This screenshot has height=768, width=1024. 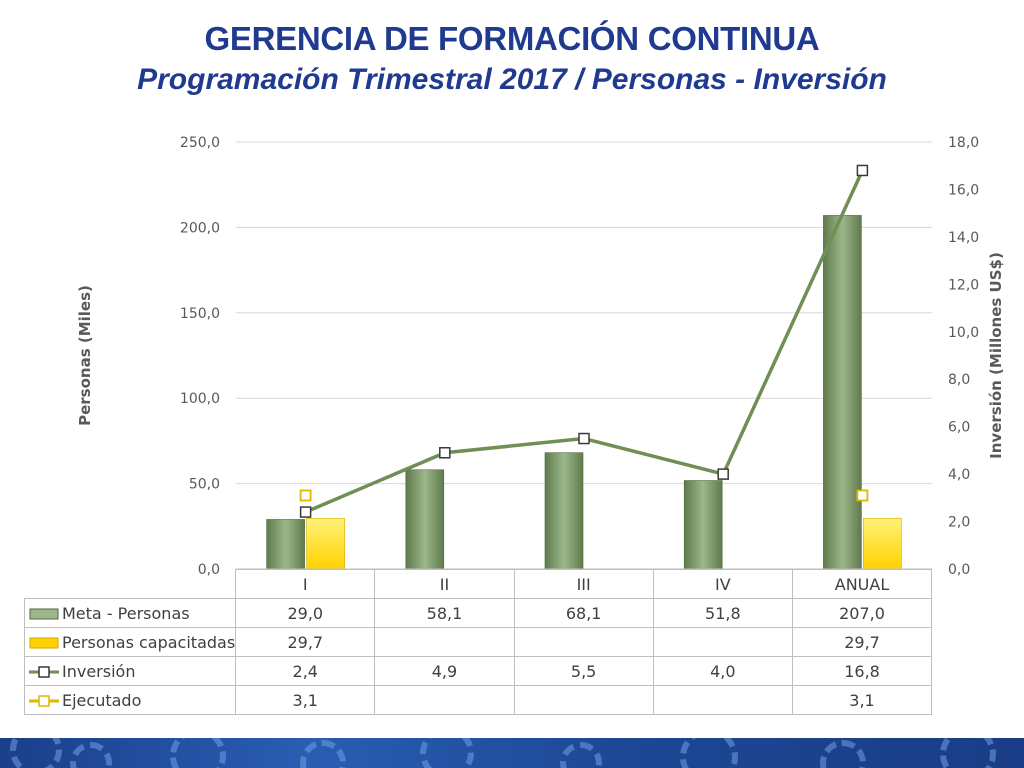 I want to click on legend-entry: Ejecutado, so click(x=130, y=700).